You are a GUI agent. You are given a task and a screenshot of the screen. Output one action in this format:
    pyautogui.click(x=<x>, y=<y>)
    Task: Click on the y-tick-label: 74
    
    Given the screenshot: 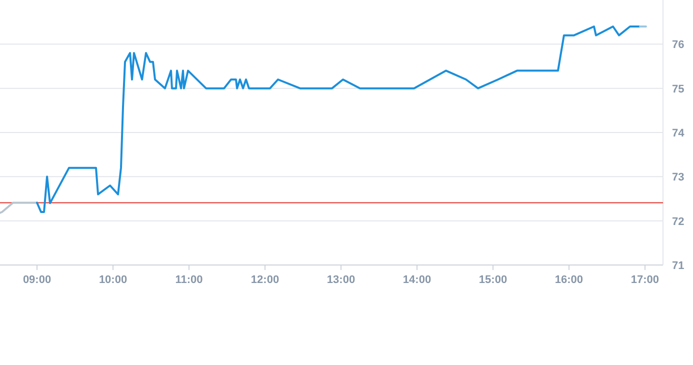 What is the action you would take?
    pyautogui.click(x=679, y=134)
    